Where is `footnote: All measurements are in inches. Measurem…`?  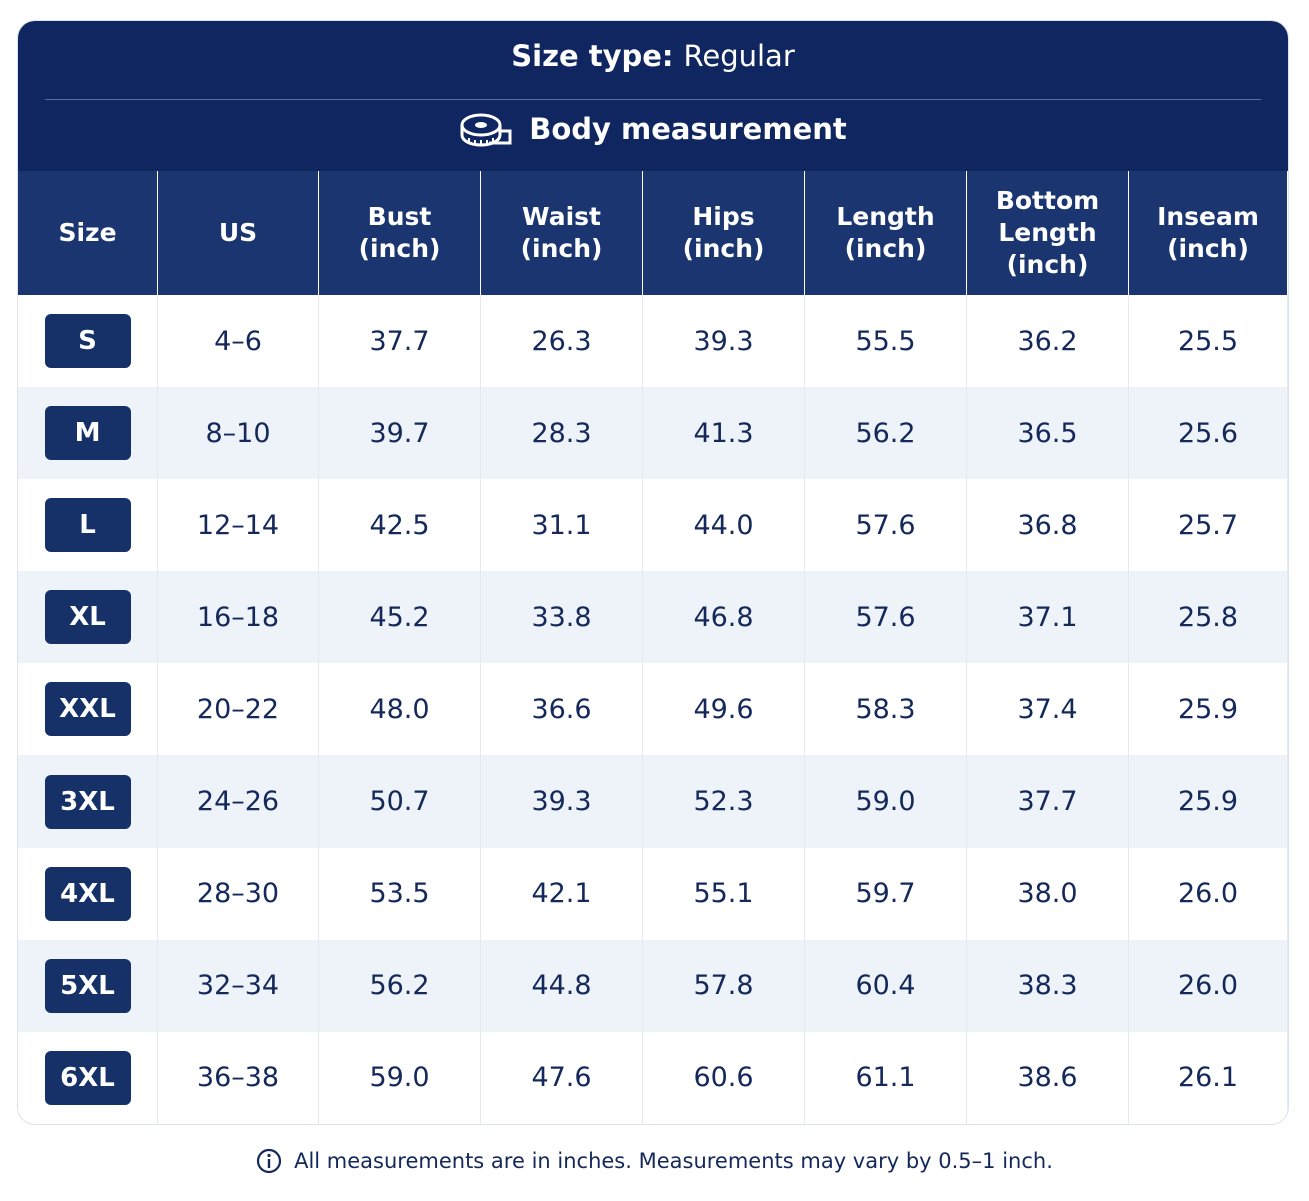 footnote: All measurements are in inches. Measurem… is located at coordinates (654, 1161).